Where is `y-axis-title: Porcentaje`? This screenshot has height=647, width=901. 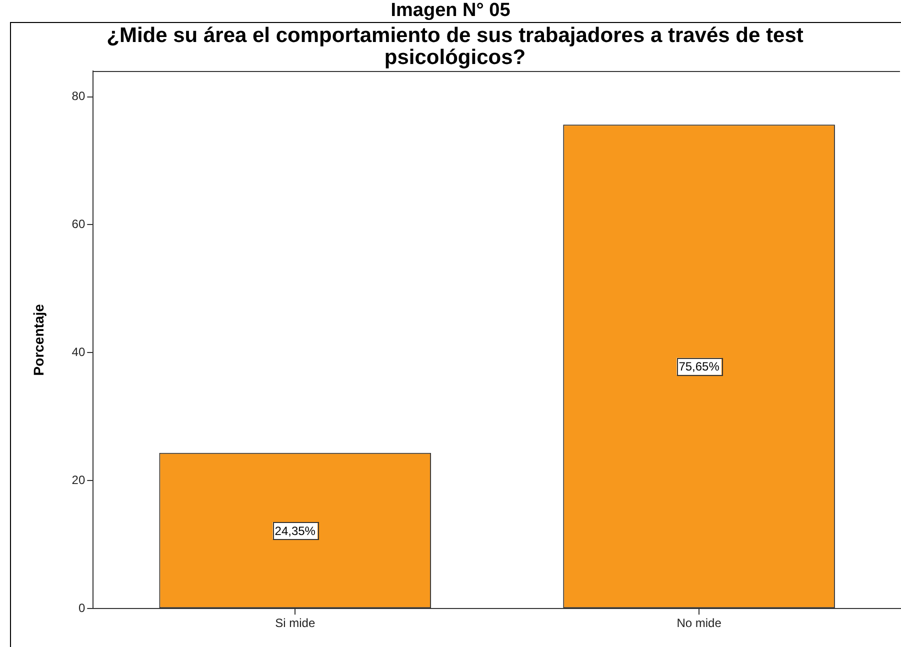
y-axis-title: Porcentaje is located at coordinates (38, 340).